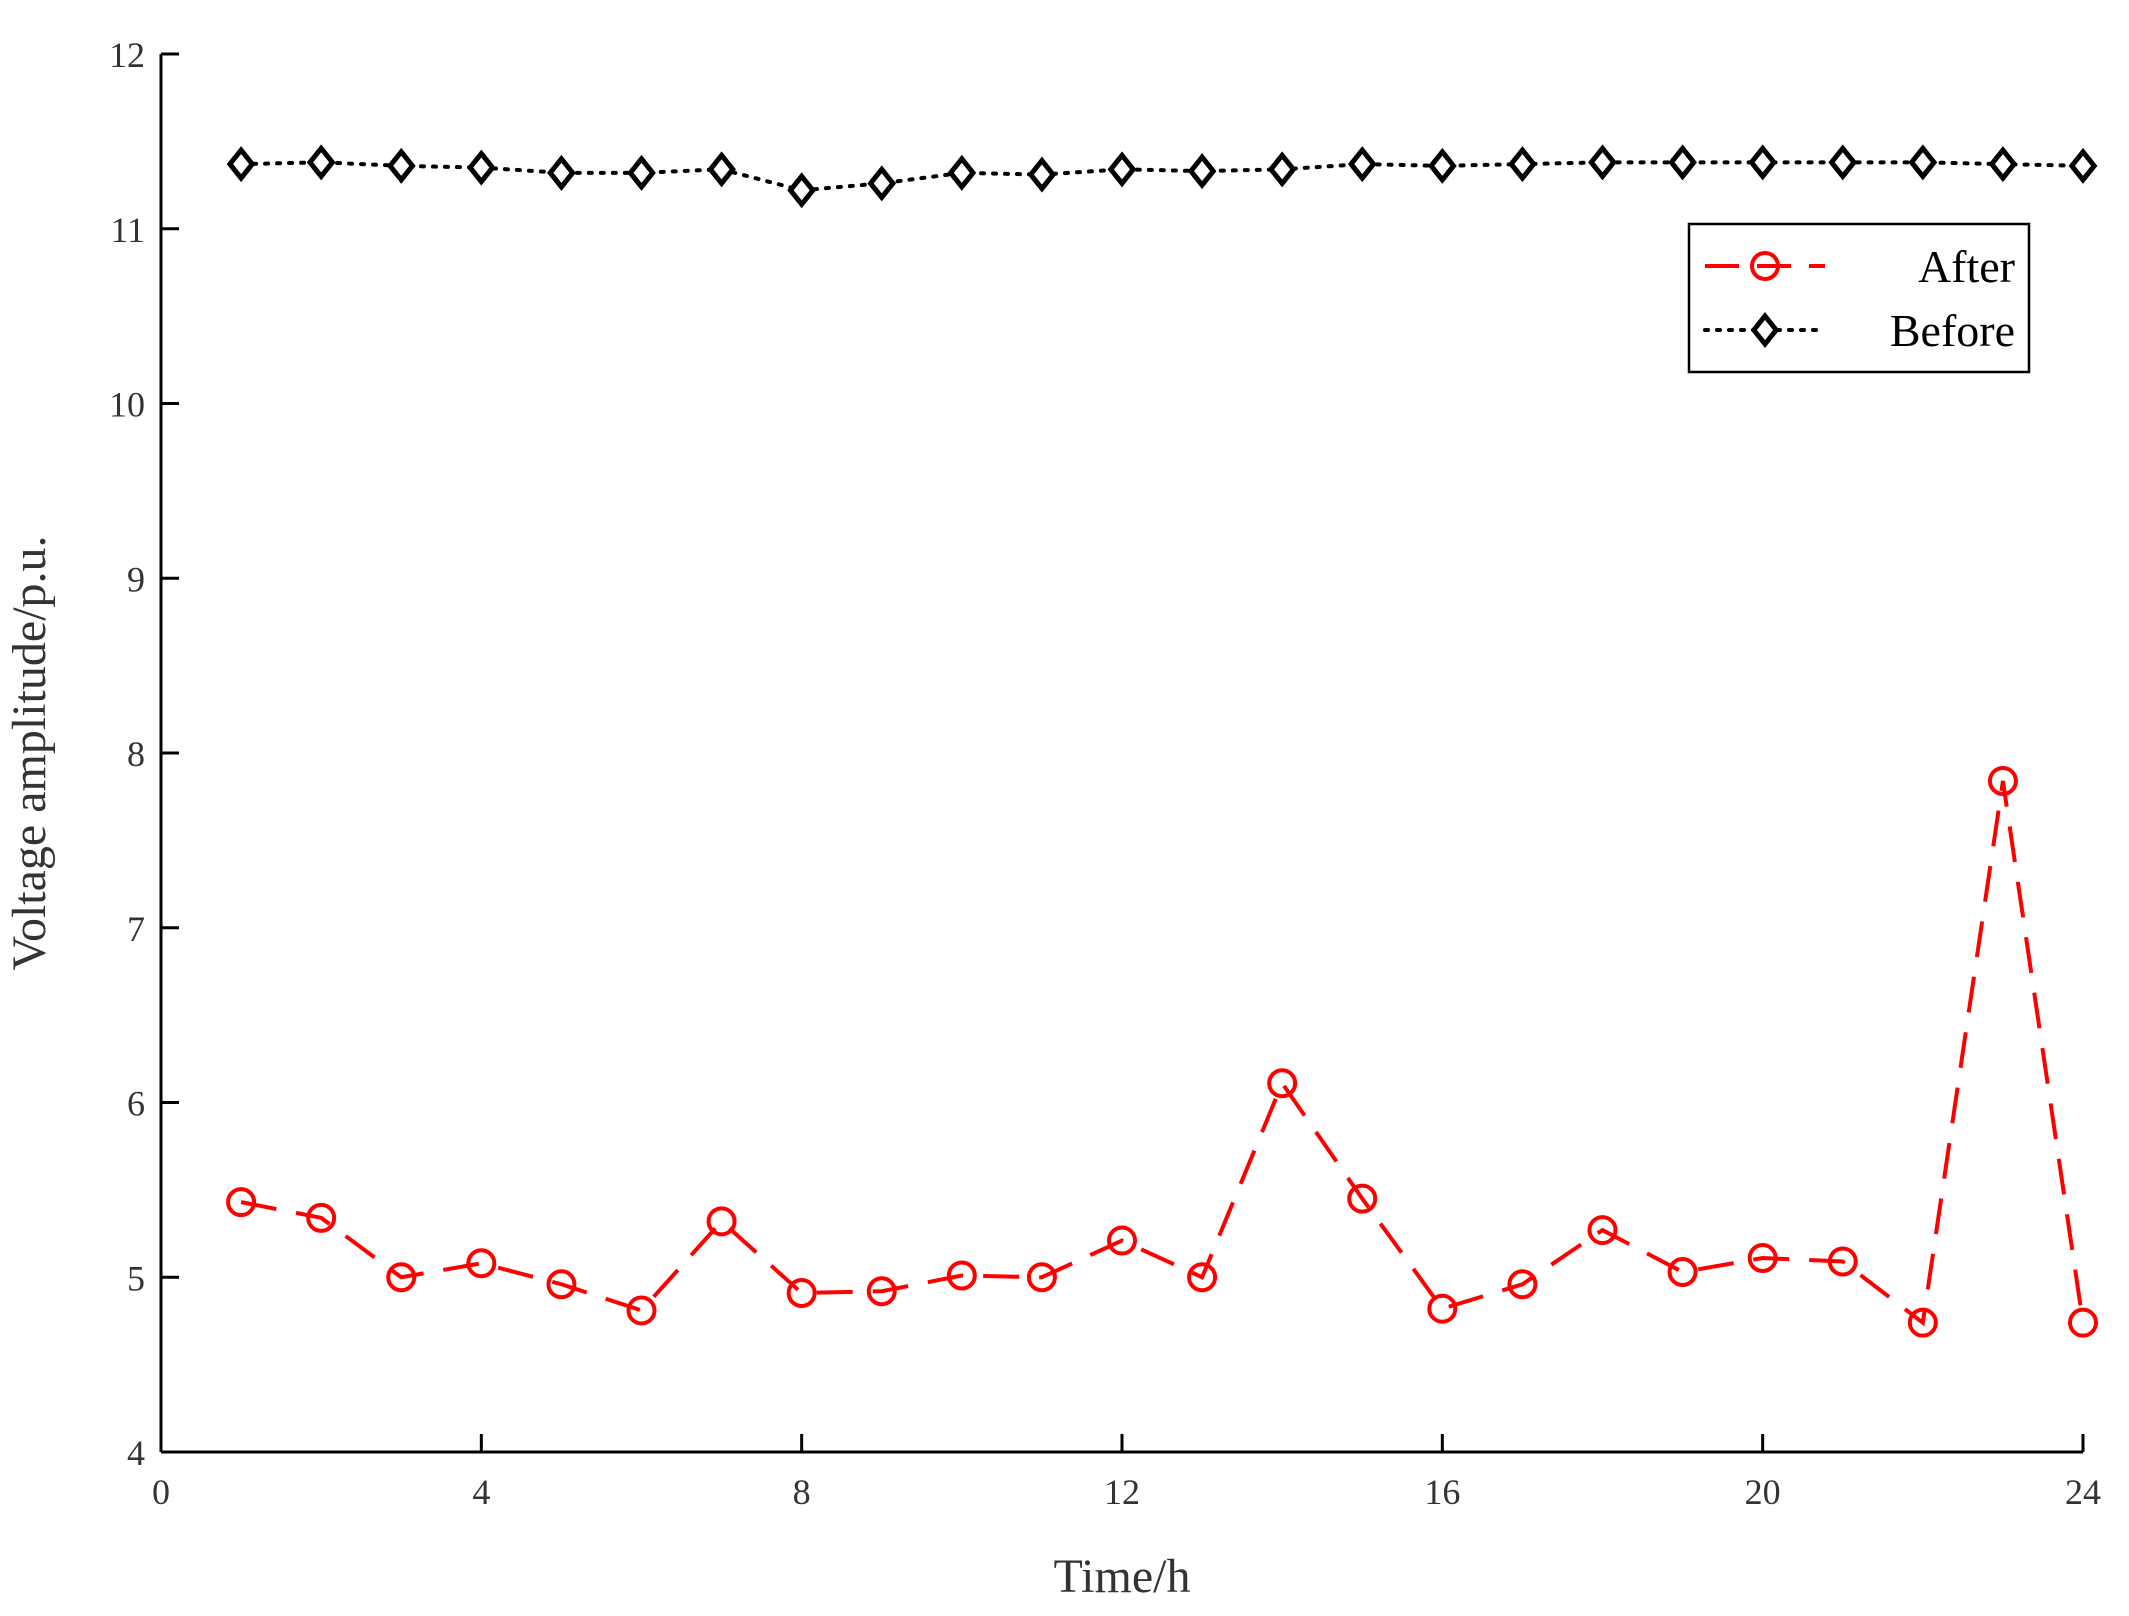 The image size is (2129, 1616). Describe the element at coordinates (1122, 1492) in the screenshot. I see `x-tick-label: 12` at that location.